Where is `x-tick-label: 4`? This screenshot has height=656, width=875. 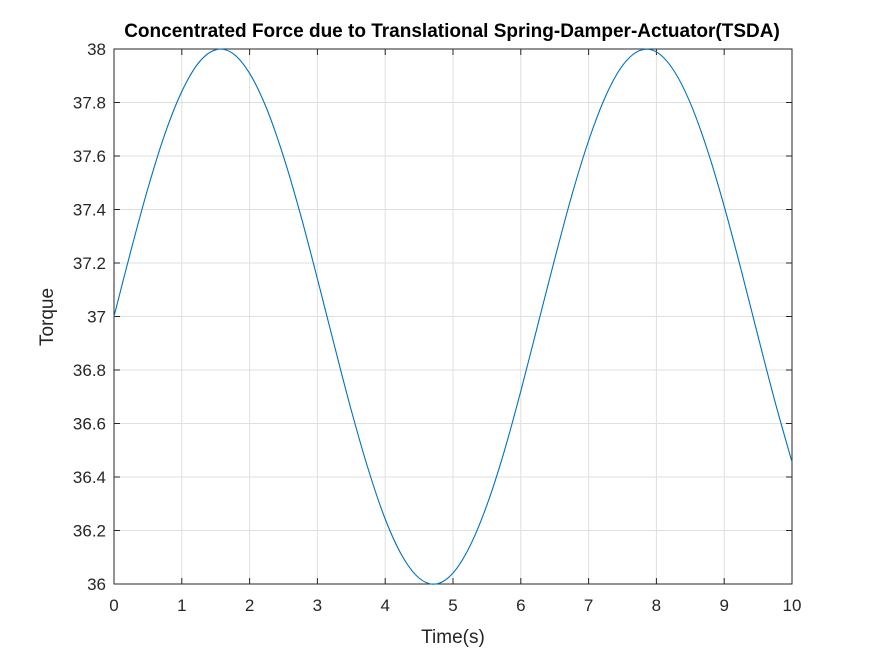
x-tick-label: 4 is located at coordinates (384, 605).